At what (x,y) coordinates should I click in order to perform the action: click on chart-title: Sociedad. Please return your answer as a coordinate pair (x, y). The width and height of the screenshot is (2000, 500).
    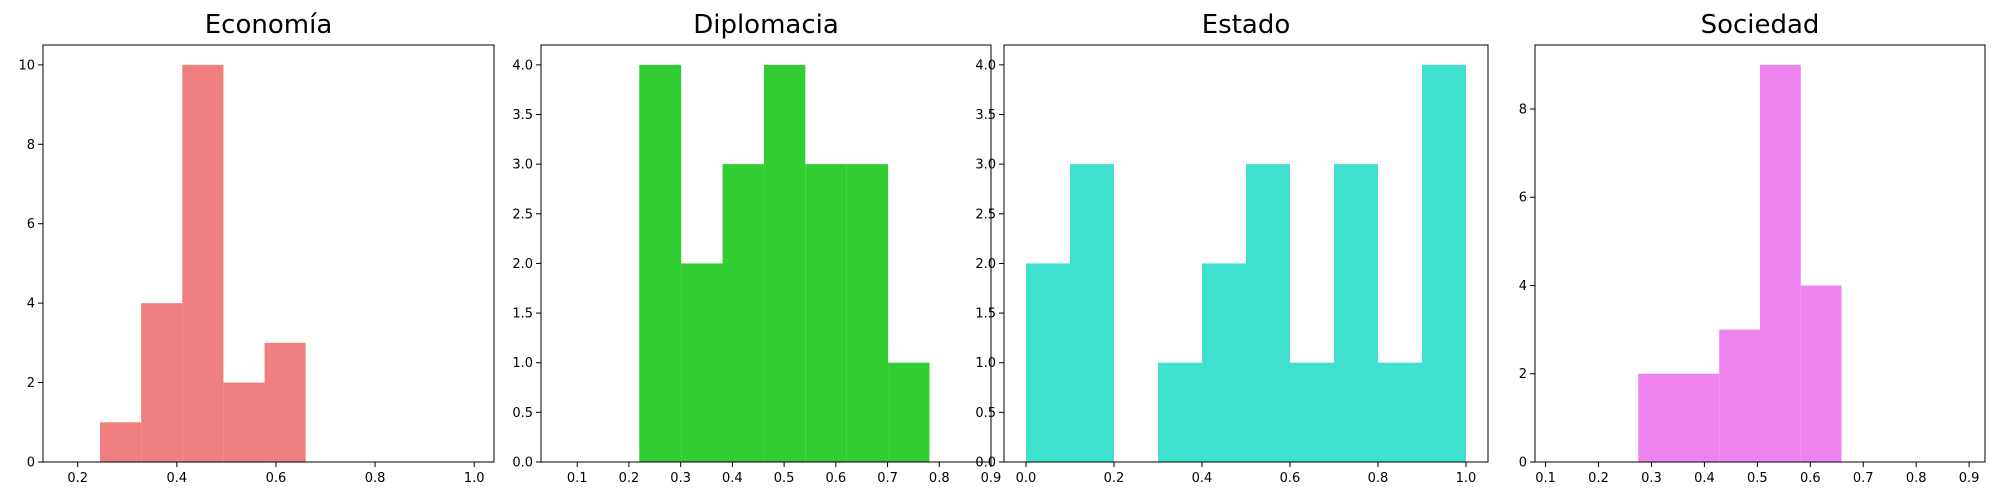
    Looking at the image, I should click on (1760, 25).